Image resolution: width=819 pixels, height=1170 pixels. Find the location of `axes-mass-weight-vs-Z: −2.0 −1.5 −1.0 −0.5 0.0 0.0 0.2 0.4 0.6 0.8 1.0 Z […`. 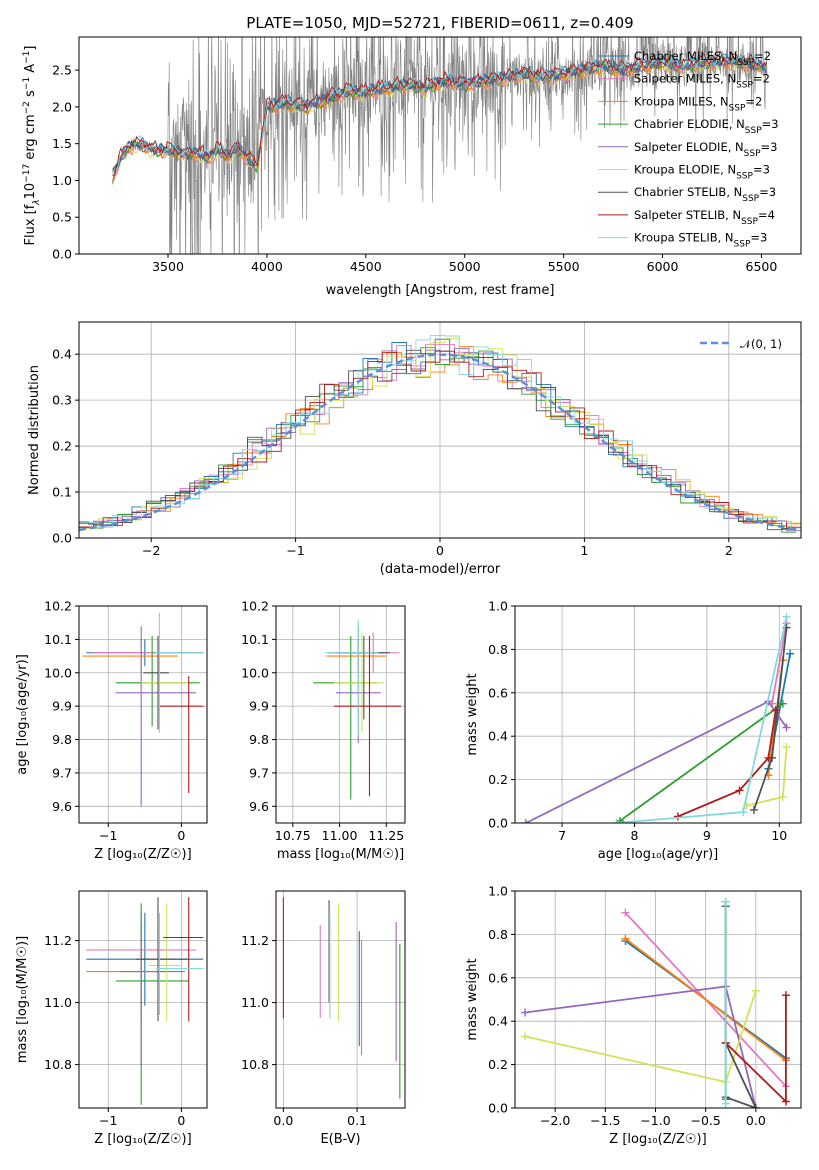

axes-mass-weight-vs-Z: −2.0 −1.5 −1.0 −0.5 0.0 0.0 0.2 0.4 0.6 0.8 1.0 Z [… is located at coordinates (633, 1015).